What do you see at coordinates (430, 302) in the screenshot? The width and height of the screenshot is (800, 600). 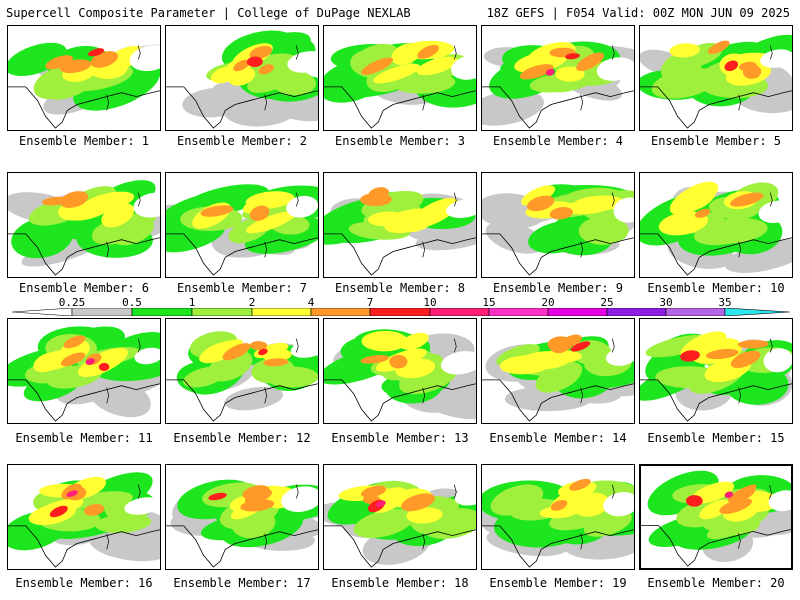 I see `colorbar-tick-label: 10` at bounding box center [430, 302].